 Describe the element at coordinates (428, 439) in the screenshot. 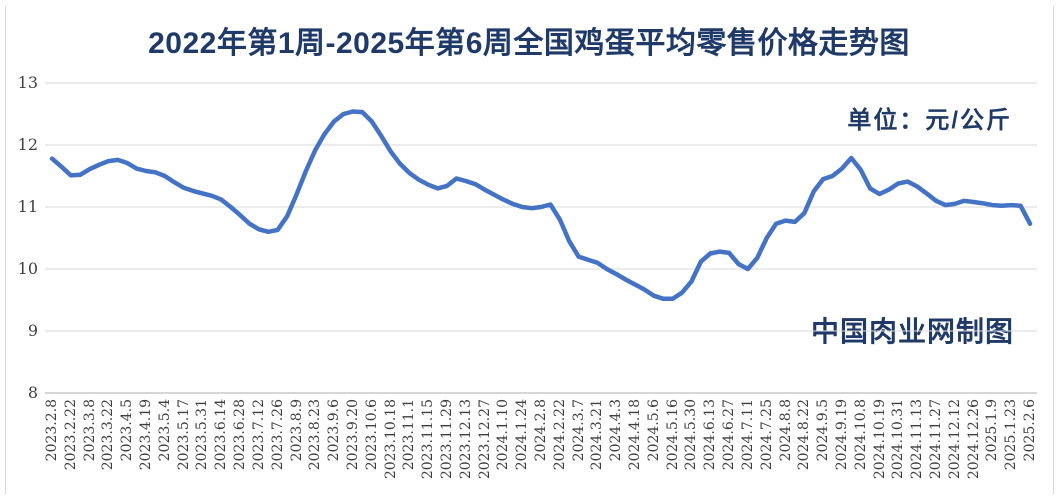

I see `x-axis-tick-label: 2023.11.15` at that location.